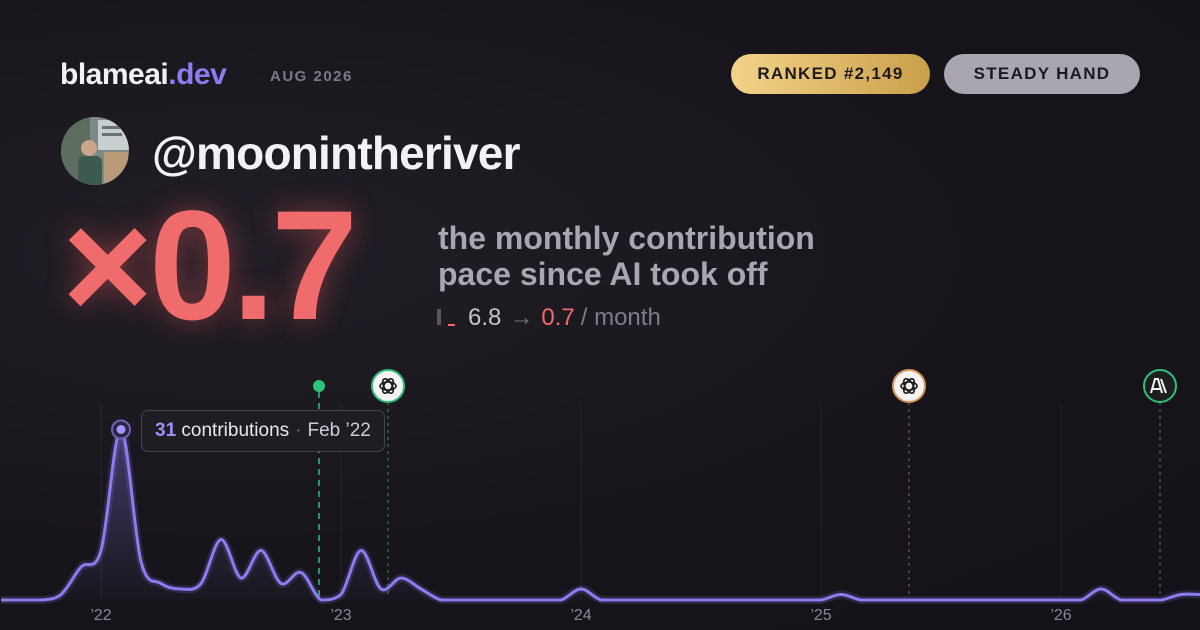 Image resolution: width=1200 pixels, height=630 pixels. I want to click on description-line: pace since AI took off, so click(603, 274).